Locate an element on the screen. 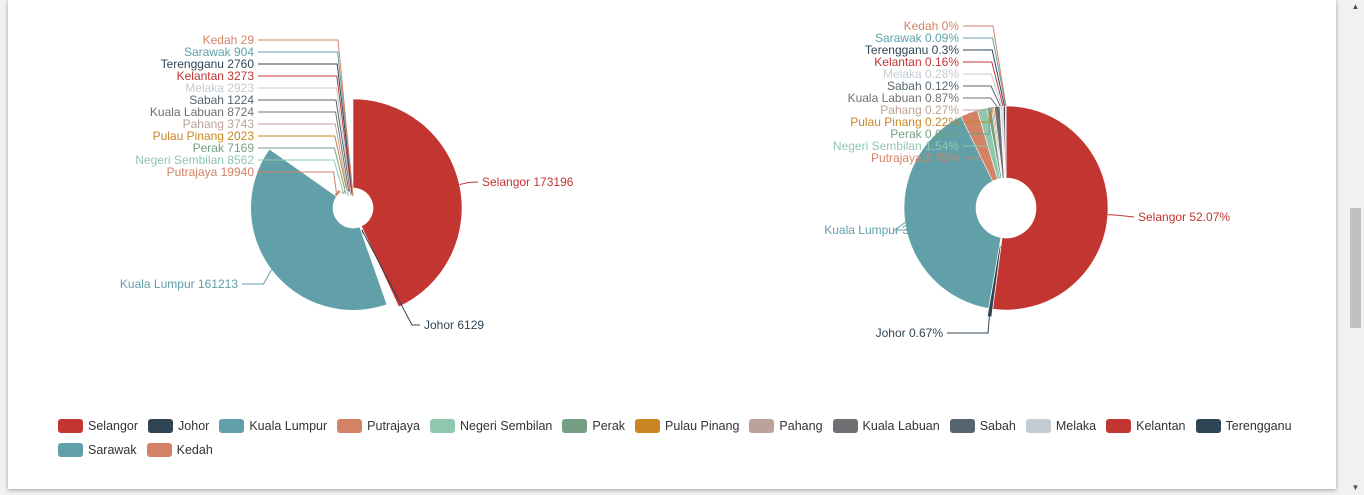 Image resolution: width=1364 pixels, height=495 pixels. legend-item: Johor is located at coordinates (178, 426).